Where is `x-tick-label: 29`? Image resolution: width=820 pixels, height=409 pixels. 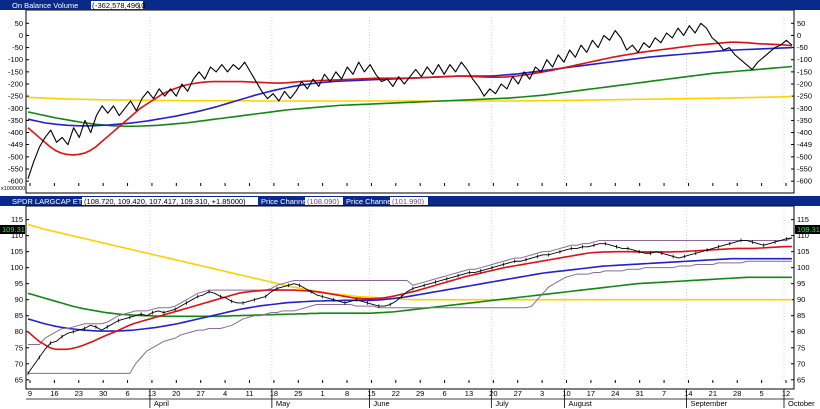 x-tick-label: 29 is located at coordinates (420, 393).